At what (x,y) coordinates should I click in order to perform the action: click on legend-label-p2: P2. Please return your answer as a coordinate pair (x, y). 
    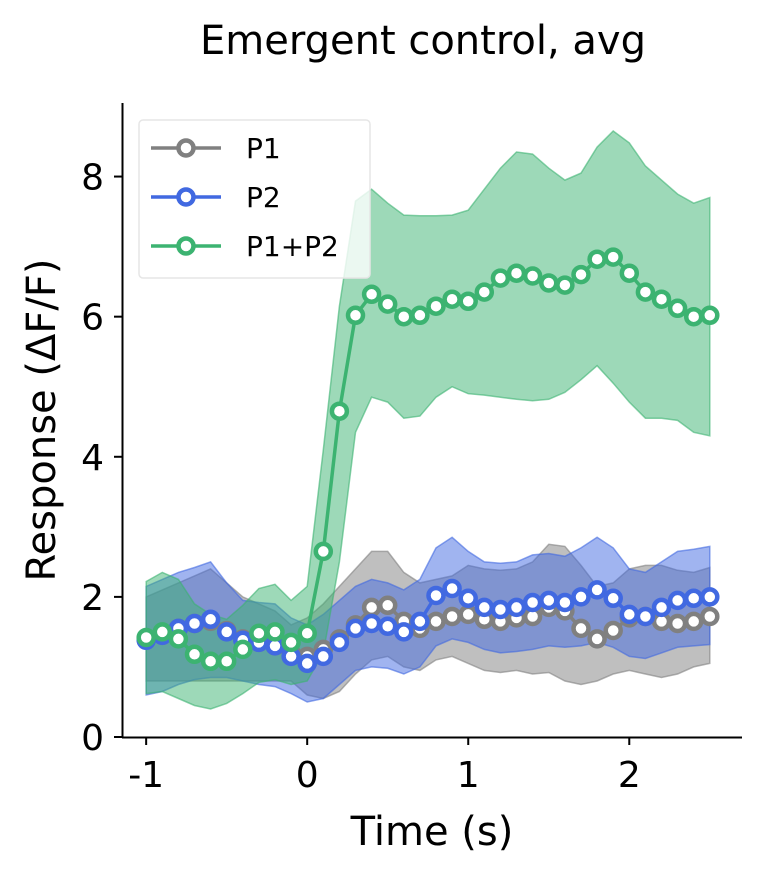
    Looking at the image, I should click on (263, 197).